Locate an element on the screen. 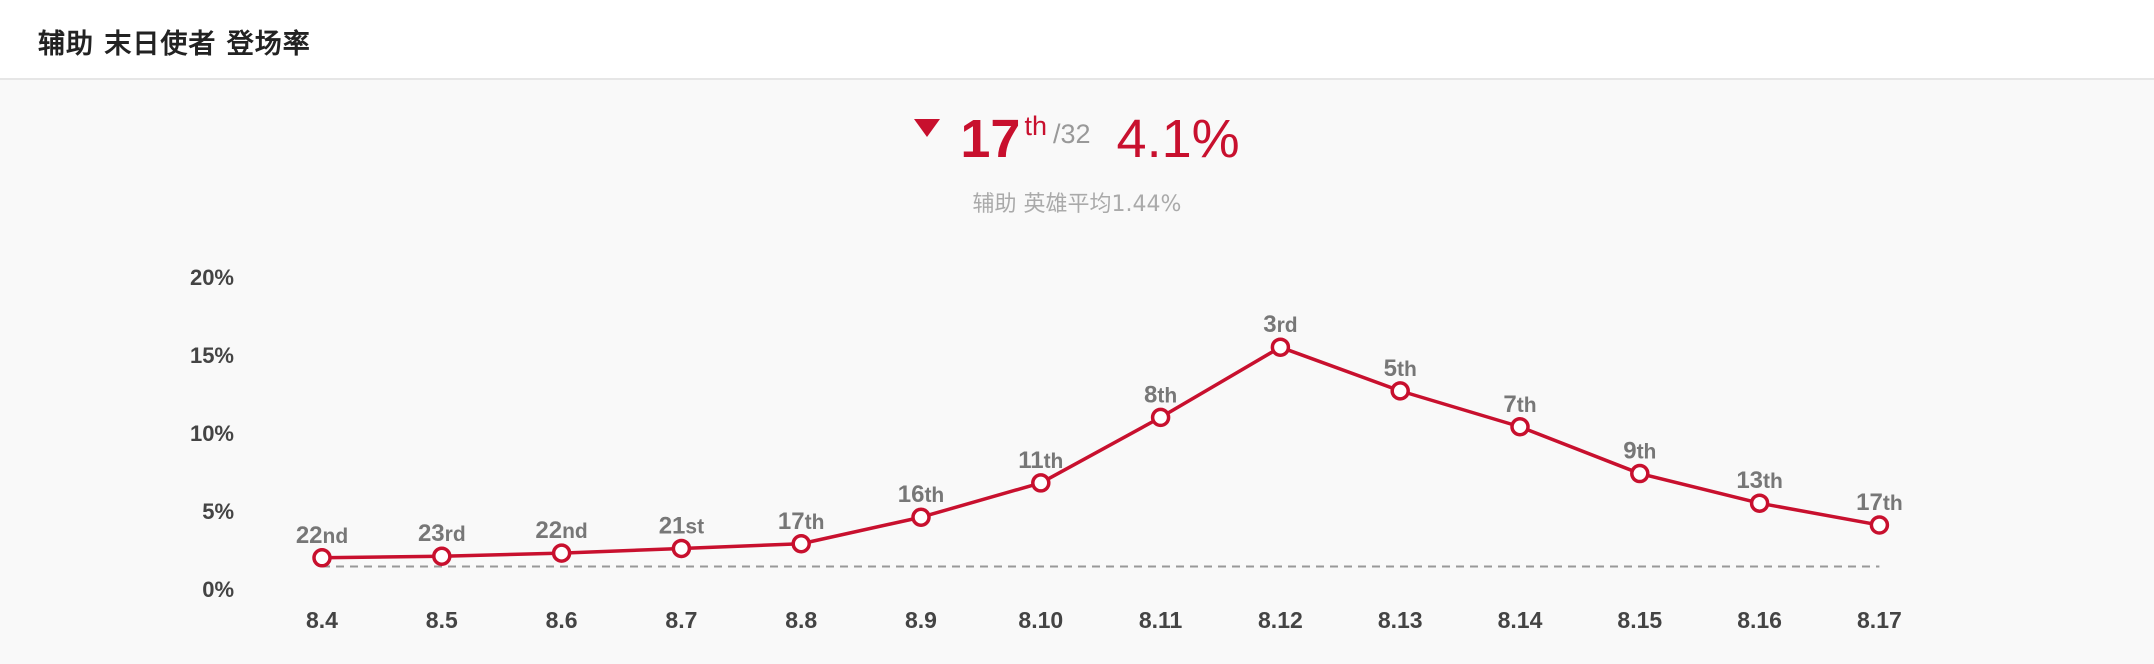  x-tick-label: 8.8 is located at coordinates (801, 620).